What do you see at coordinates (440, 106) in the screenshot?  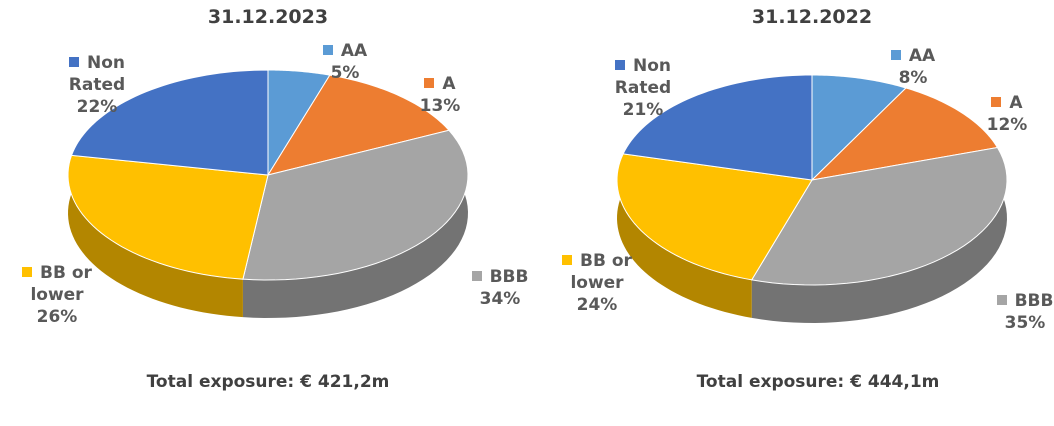 I see `value-label: 13%` at bounding box center [440, 106].